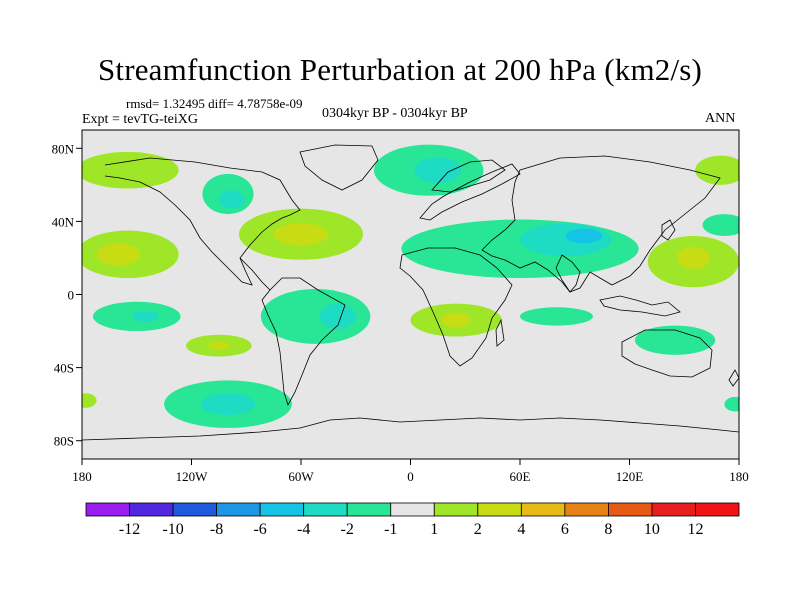 Image resolution: width=800 pixels, height=600 pixels. I want to click on colorbar-label-11: 8, so click(608, 529).